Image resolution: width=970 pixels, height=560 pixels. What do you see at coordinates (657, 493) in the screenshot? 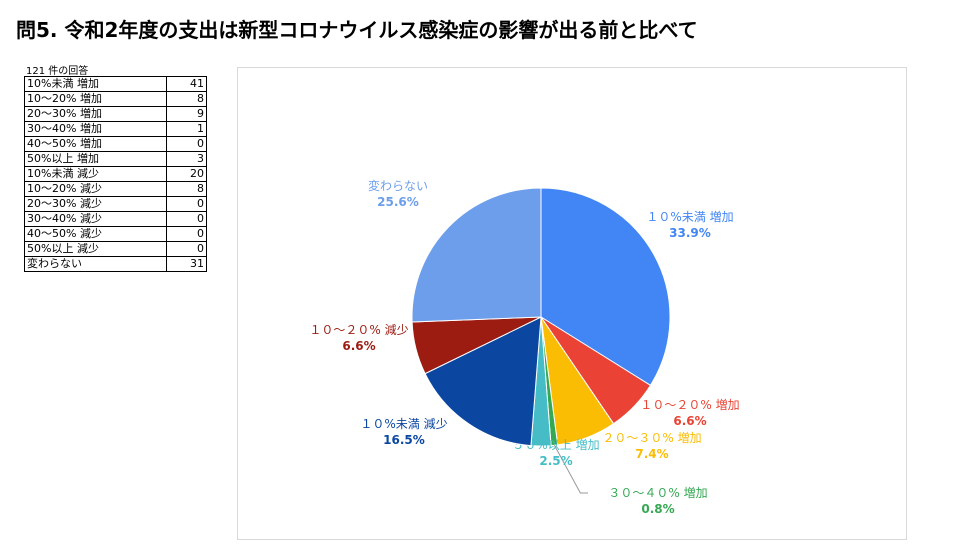
I see `slice-label: ３０〜４０% 増加` at bounding box center [657, 493].